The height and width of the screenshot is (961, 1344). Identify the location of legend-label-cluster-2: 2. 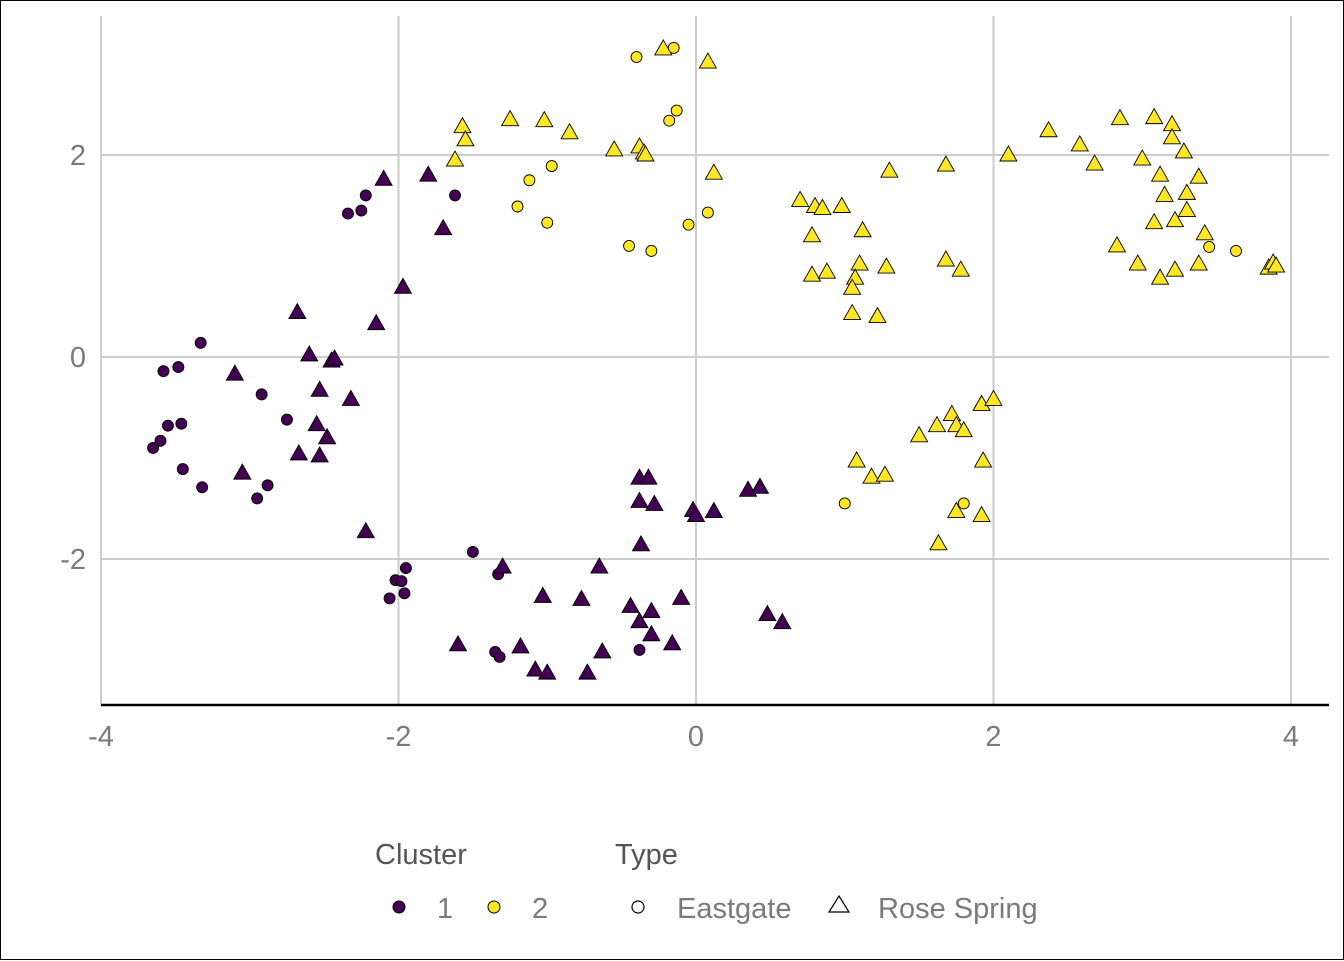
(540, 909).